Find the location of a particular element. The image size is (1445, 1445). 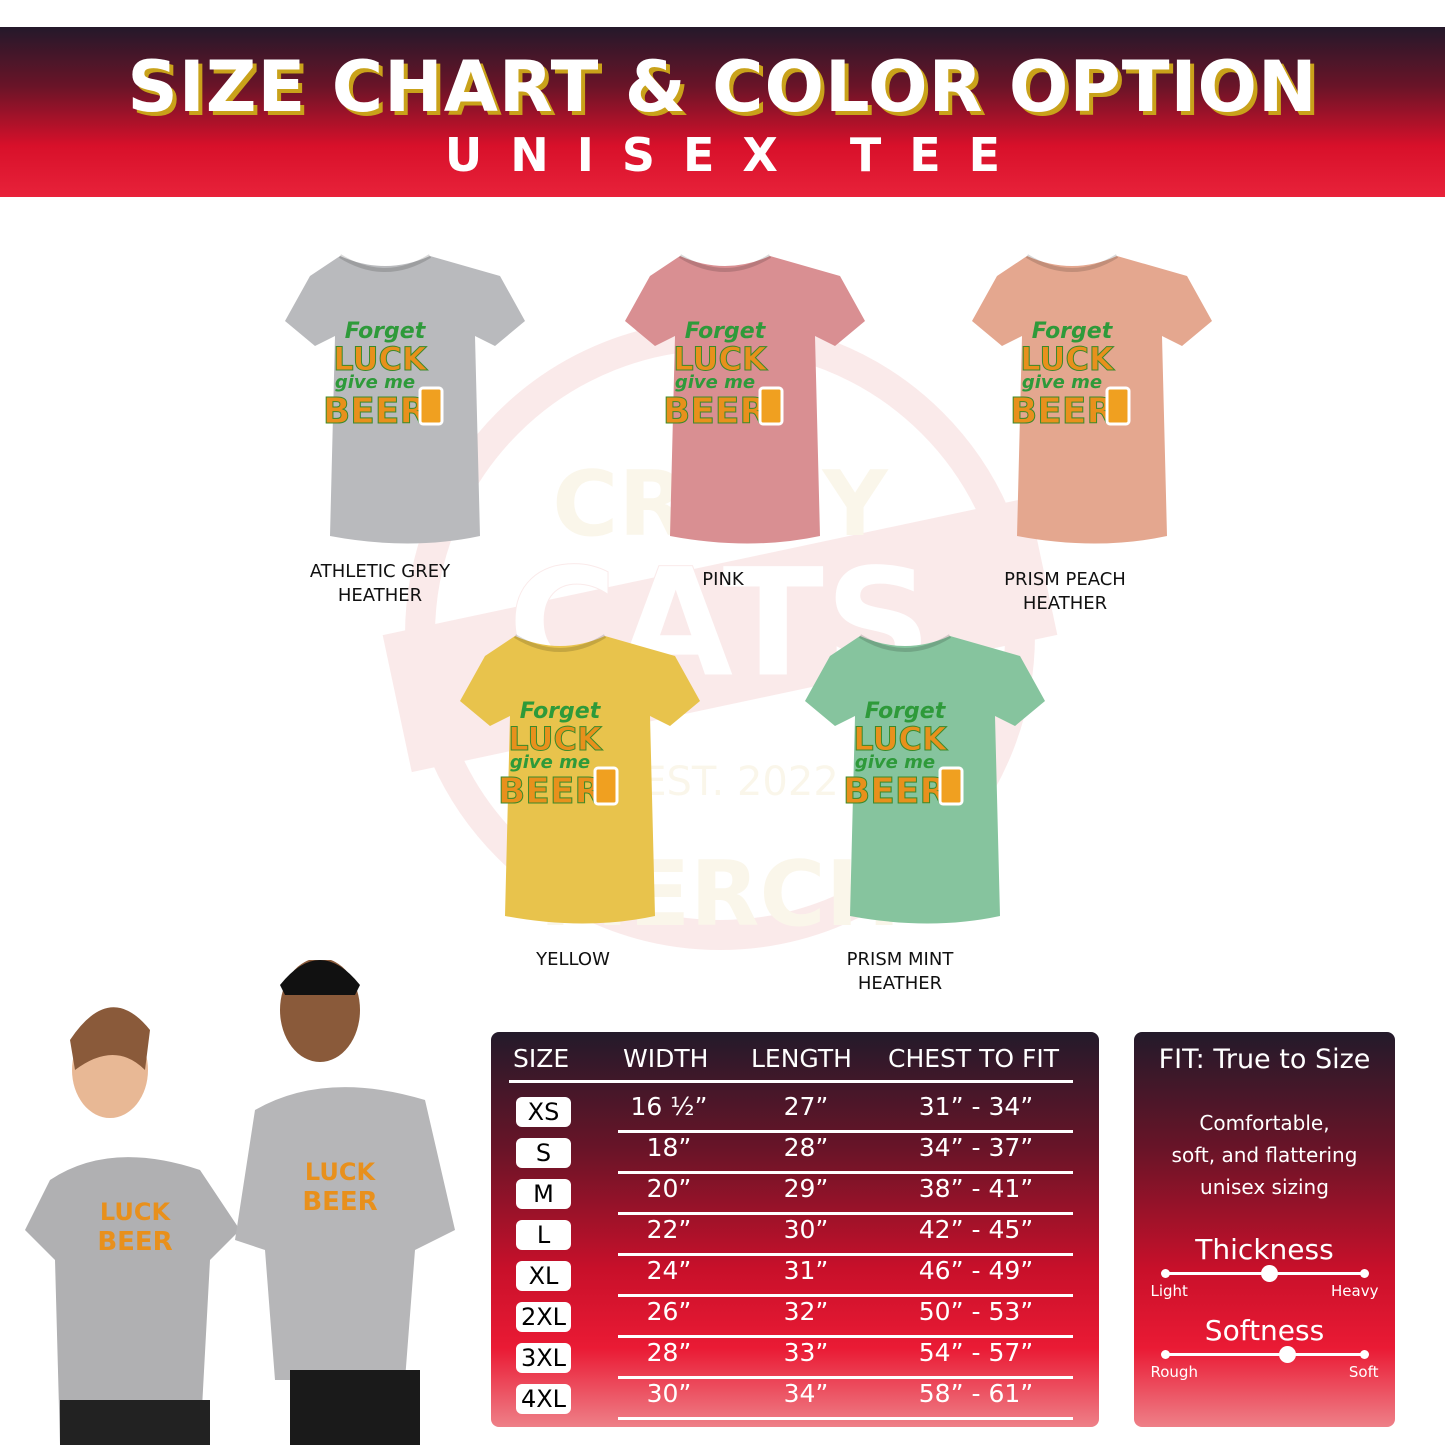

size-row: 3XL 28” 33” 54” - 57” is located at coordinates (795, 1358).